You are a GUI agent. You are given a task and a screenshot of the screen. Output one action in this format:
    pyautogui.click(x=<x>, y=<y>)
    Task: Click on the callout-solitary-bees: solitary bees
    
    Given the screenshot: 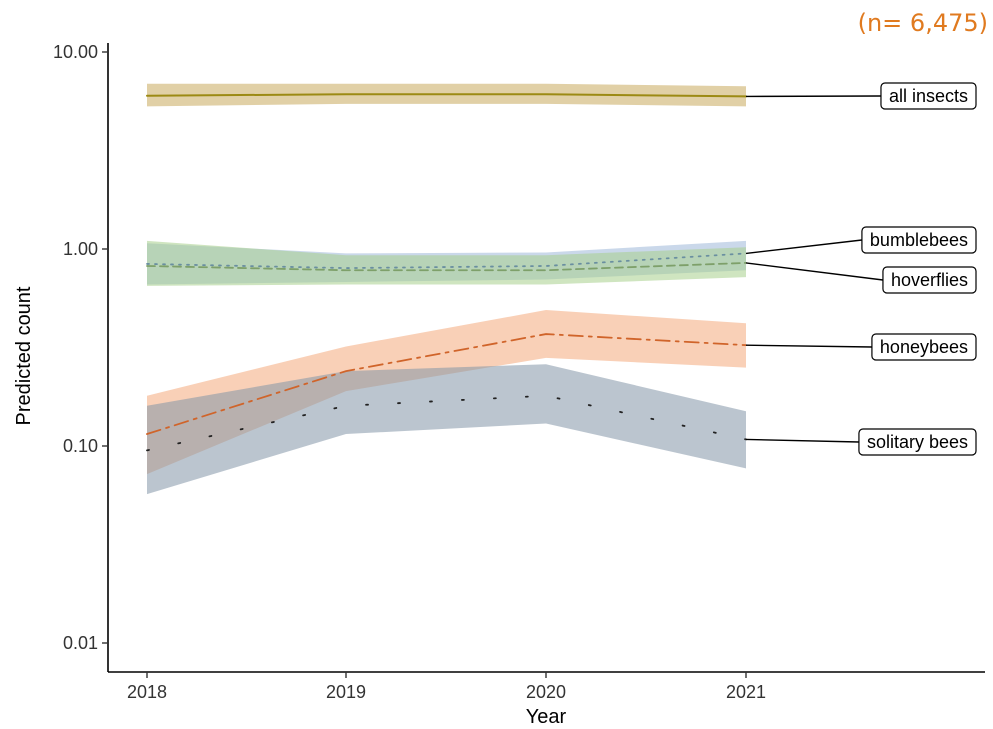 What is the action you would take?
    pyautogui.click(x=861, y=442)
    